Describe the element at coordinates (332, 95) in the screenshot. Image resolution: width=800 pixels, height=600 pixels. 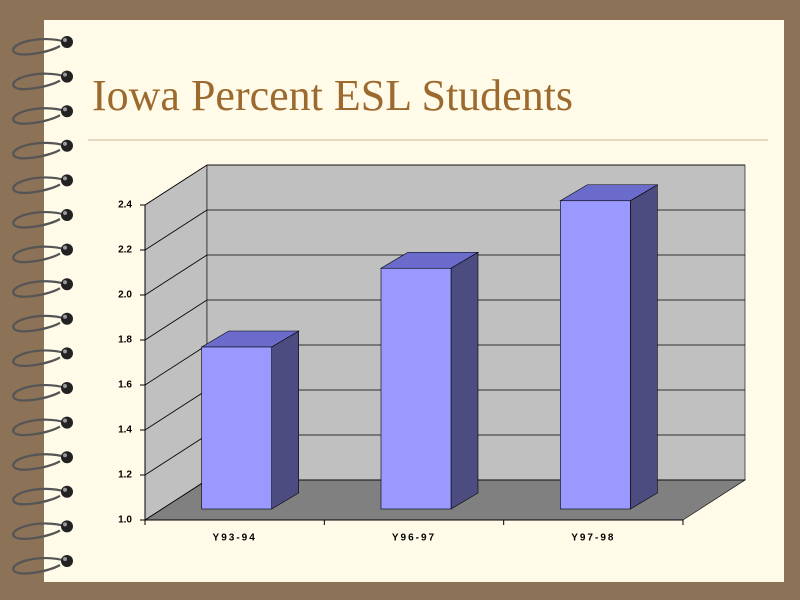
I see `chart-title: Iowa Percent ESL Students` at that location.